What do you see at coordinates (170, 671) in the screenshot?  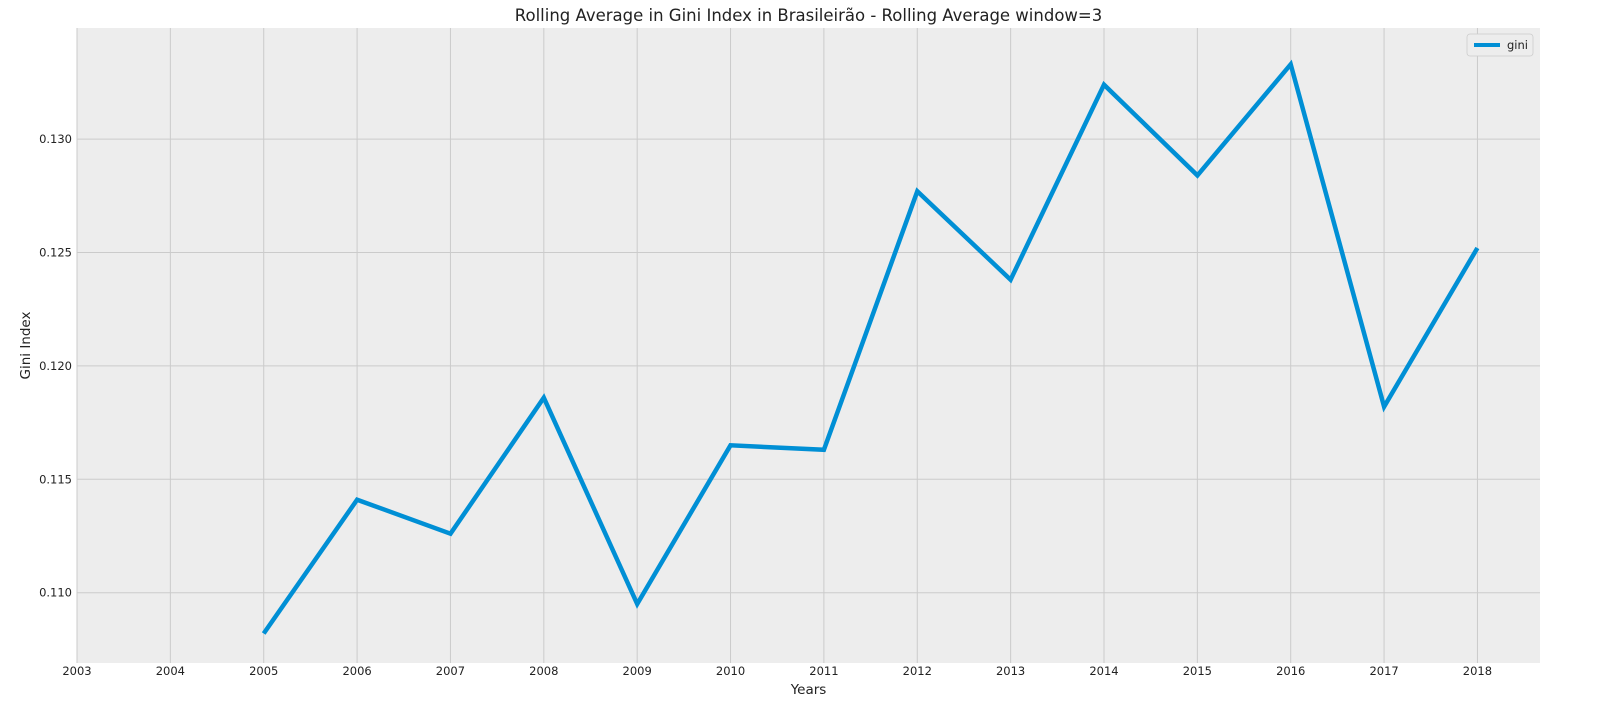 I see `x-tick-label: 2004` at bounding box center [170, 671].